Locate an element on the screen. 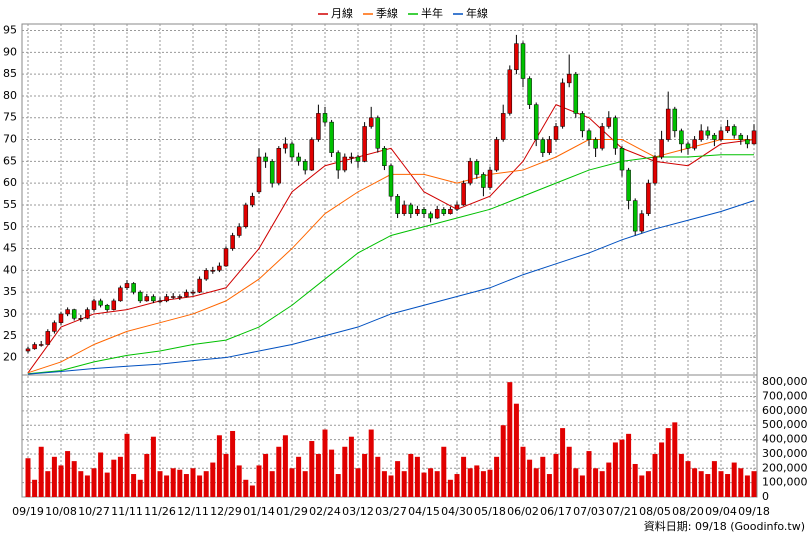 The width and height of the screenshot is (808, 540). volume-tick-label: 300,000 is located at coordinates (785, 453).